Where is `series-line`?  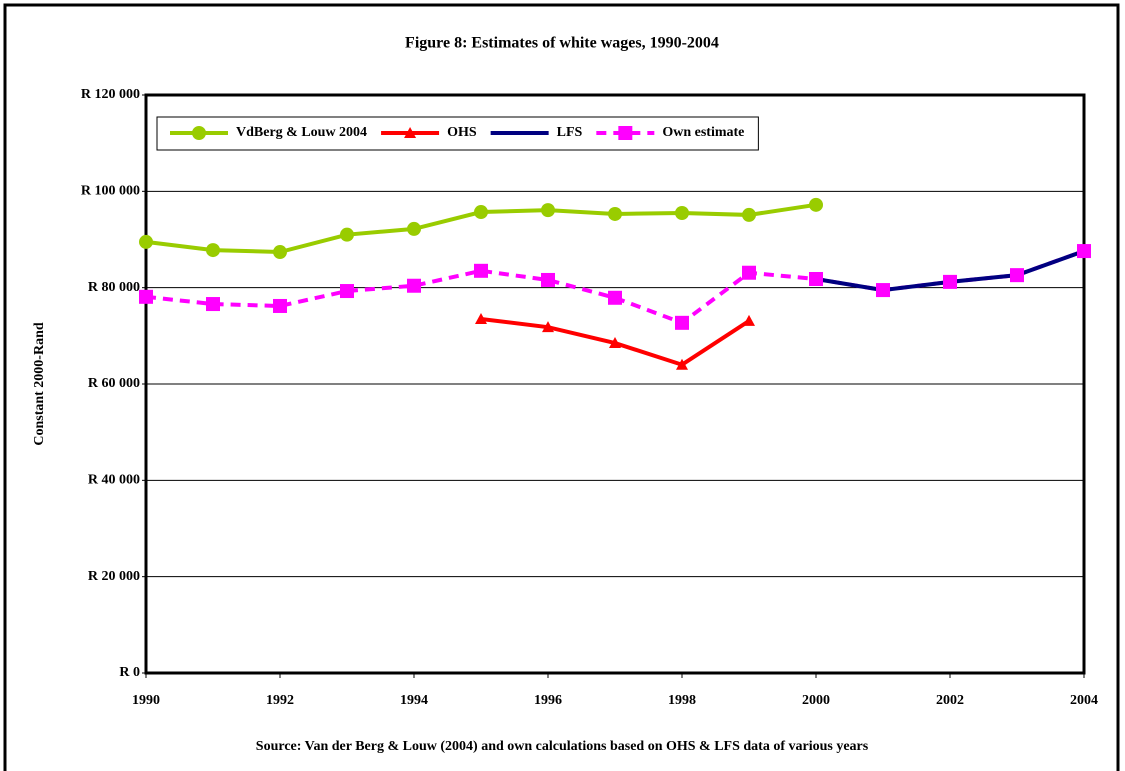
series-line is located at coordinates (615, 287).